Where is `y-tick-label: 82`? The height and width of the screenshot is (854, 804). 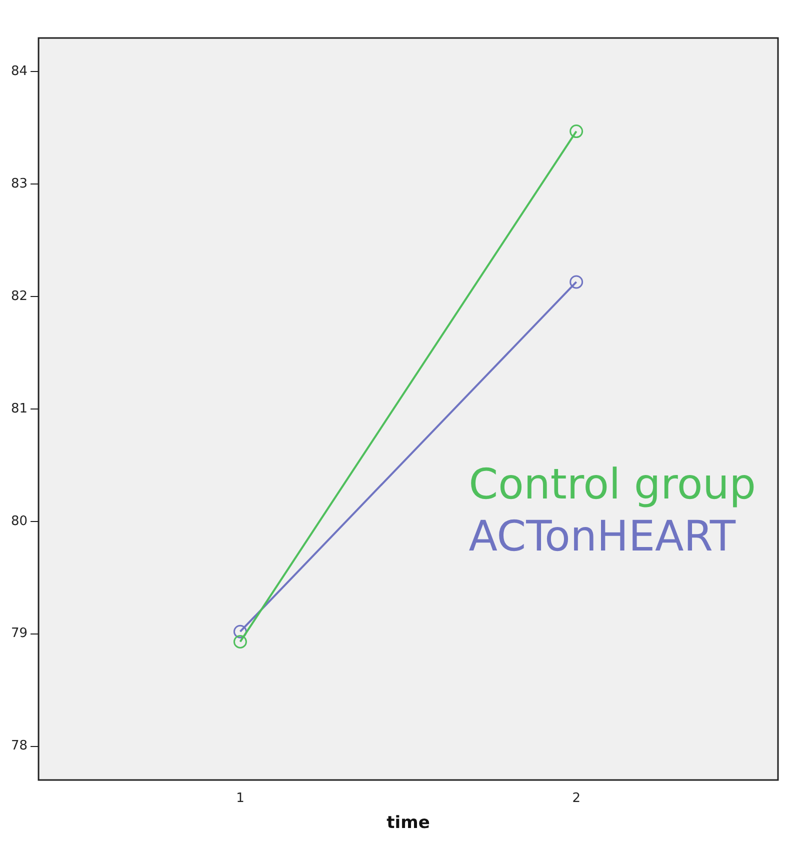
y-tick-label: 82 is located at coordinates (19, 296).